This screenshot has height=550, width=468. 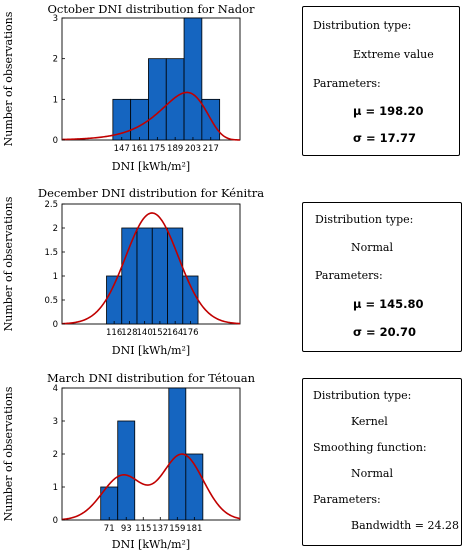 I want to click on info-label-smoothing-function: Smoothing function:, so click(x=370, y=447).